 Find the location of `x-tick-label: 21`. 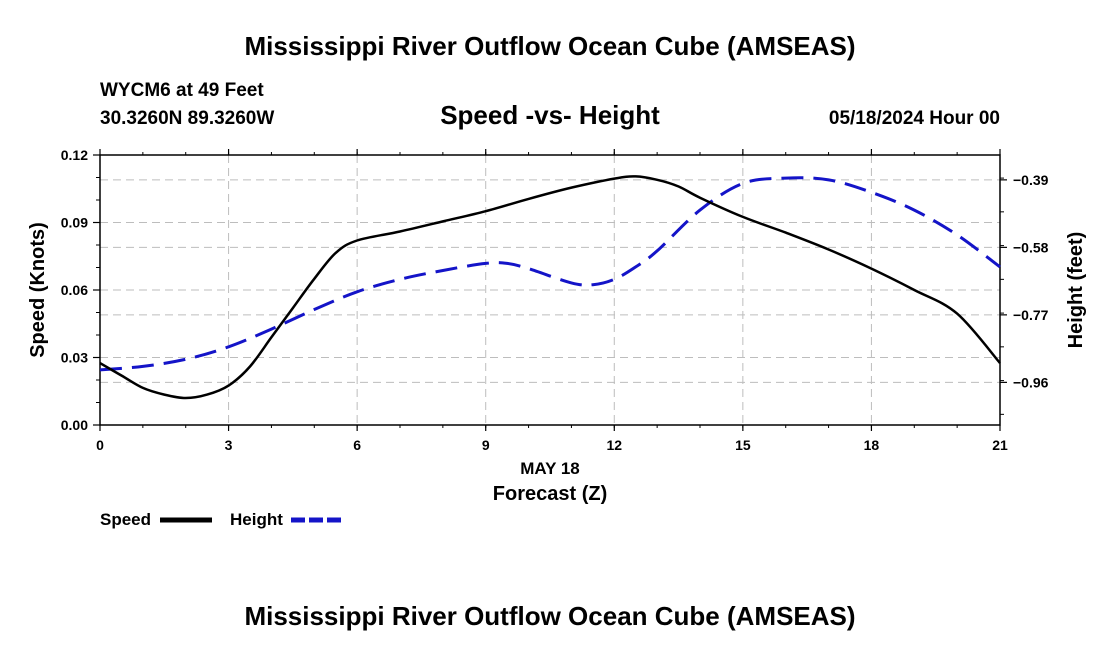

x-tick-label: 21 is located at coordinates (1000, 445).